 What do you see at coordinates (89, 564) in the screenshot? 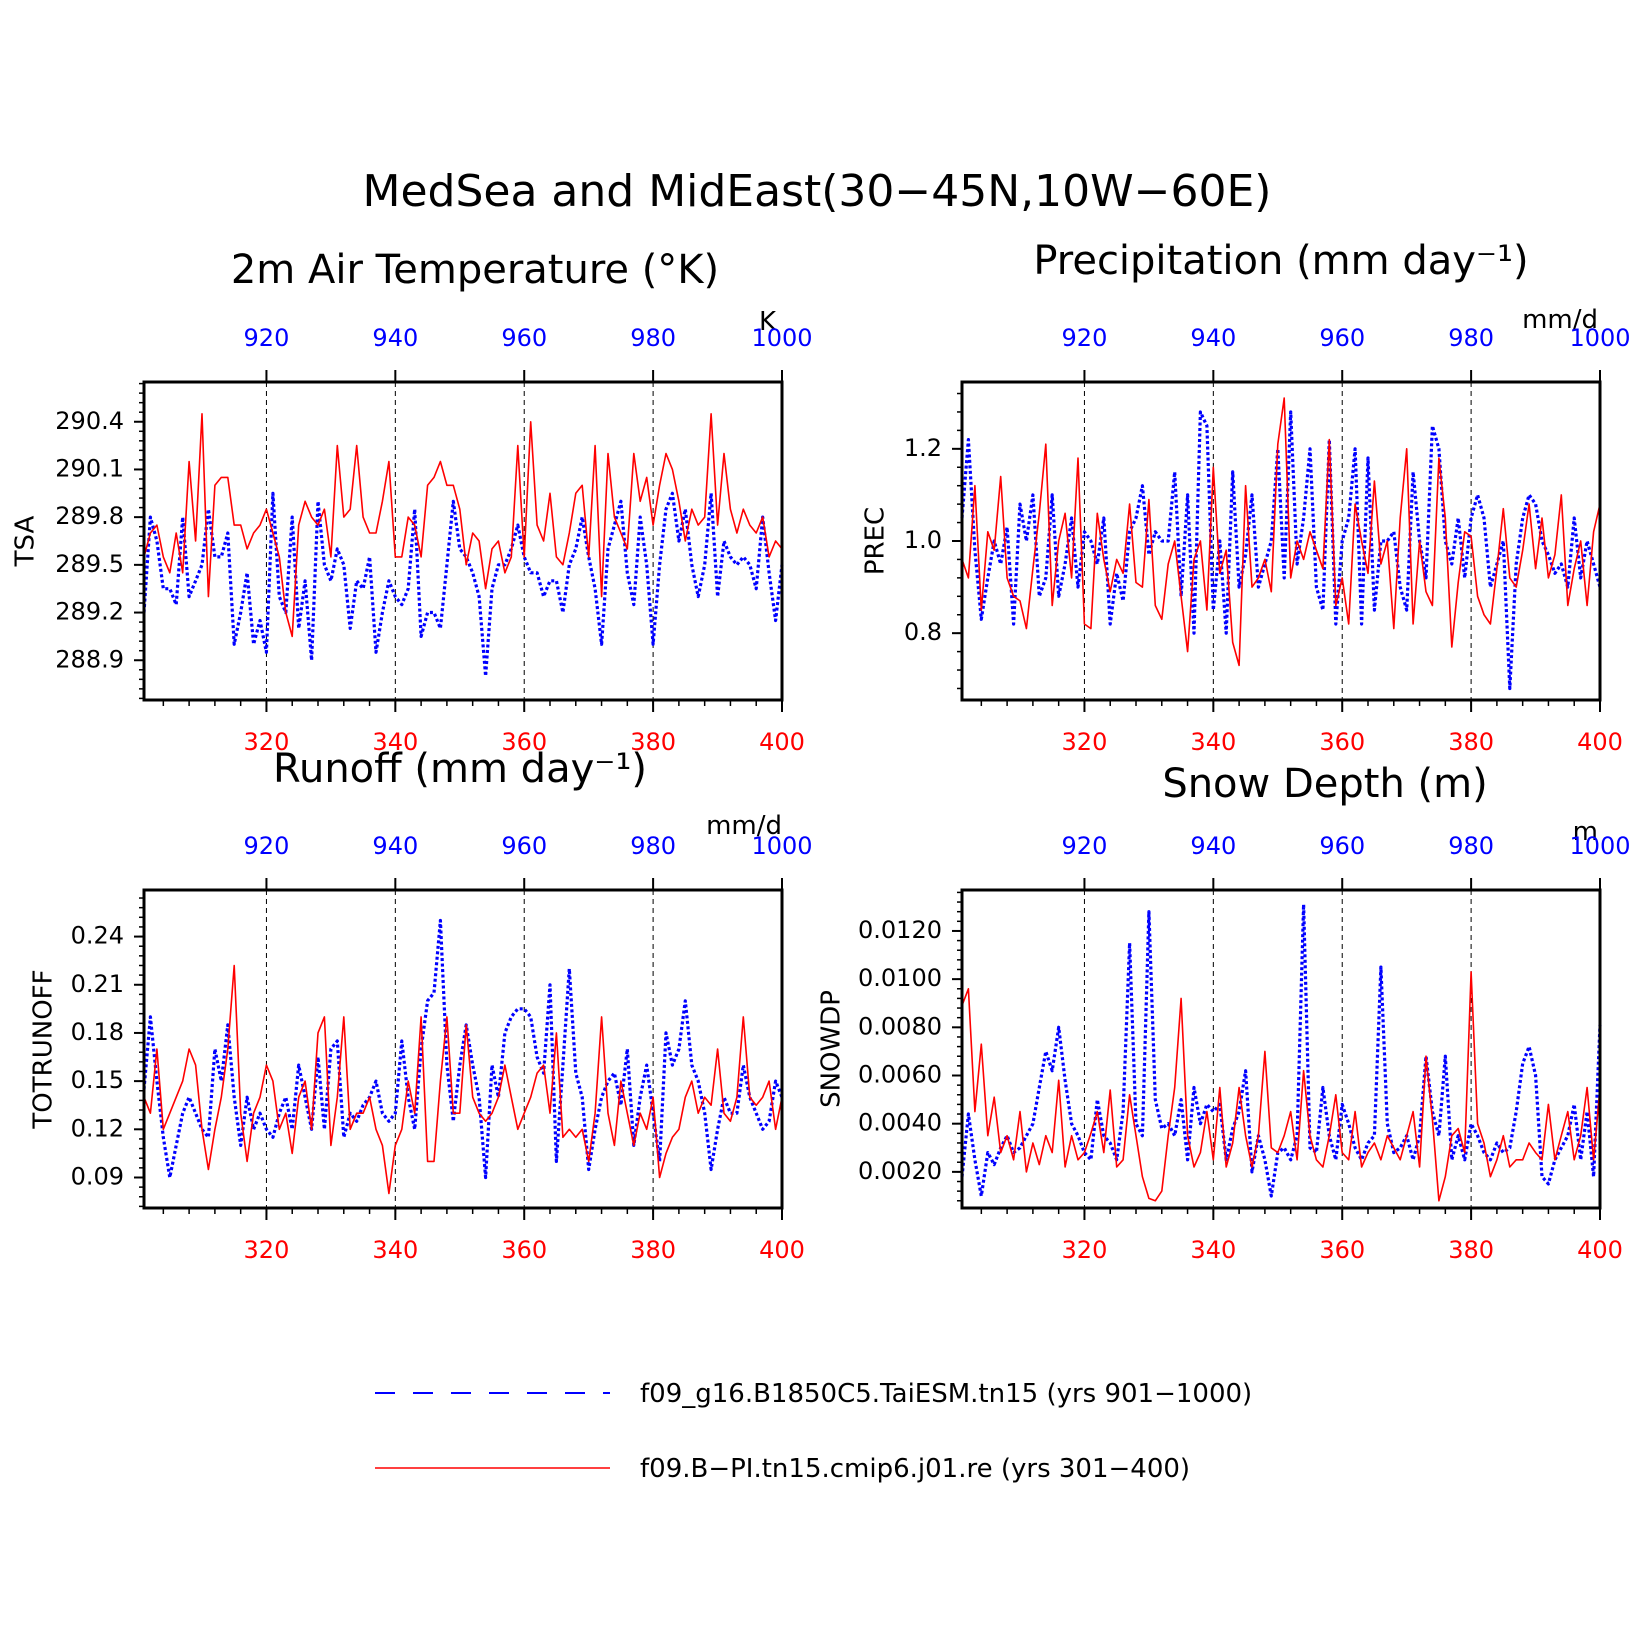
I see `y-tick-label: 289.5` at bounding box center [89, 564].